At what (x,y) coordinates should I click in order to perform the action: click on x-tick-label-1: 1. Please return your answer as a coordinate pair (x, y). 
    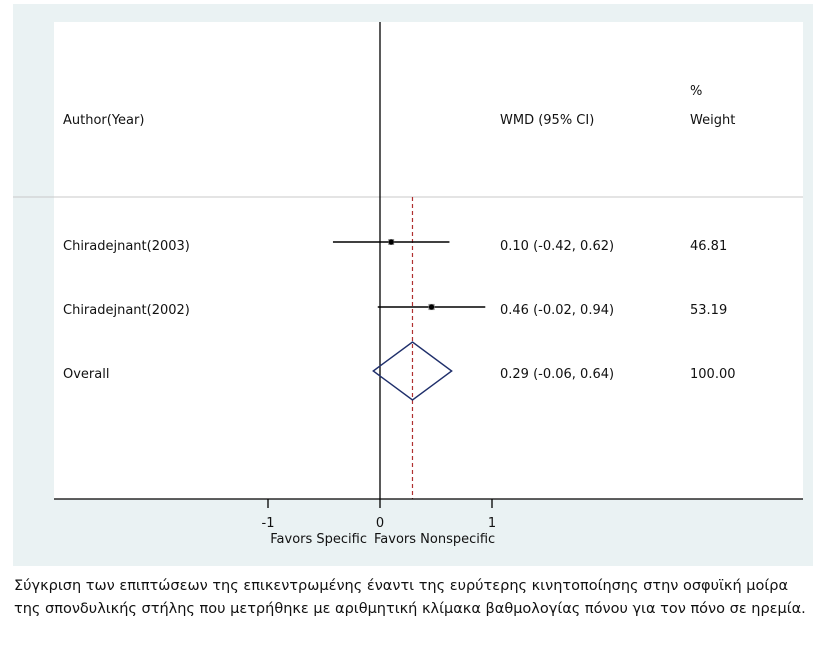
    Looking at the image, I should click on (492, 523).